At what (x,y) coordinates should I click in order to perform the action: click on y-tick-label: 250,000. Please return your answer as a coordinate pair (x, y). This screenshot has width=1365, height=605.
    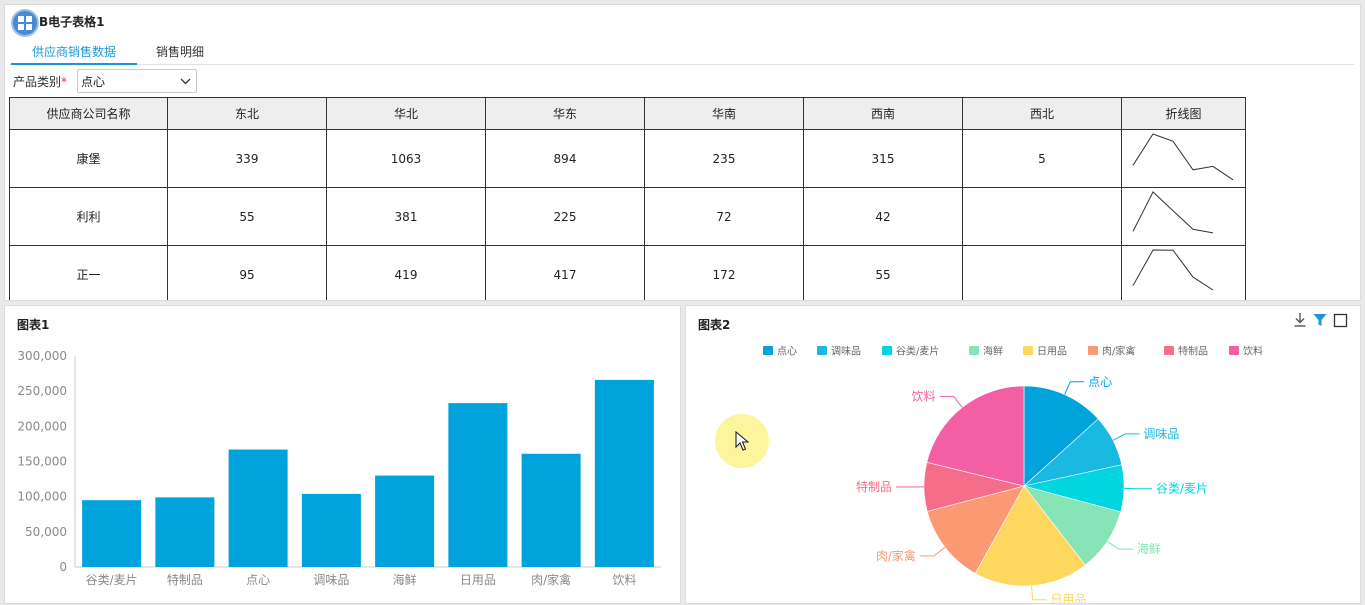
    Looking at the image, I should click on (42, 391).